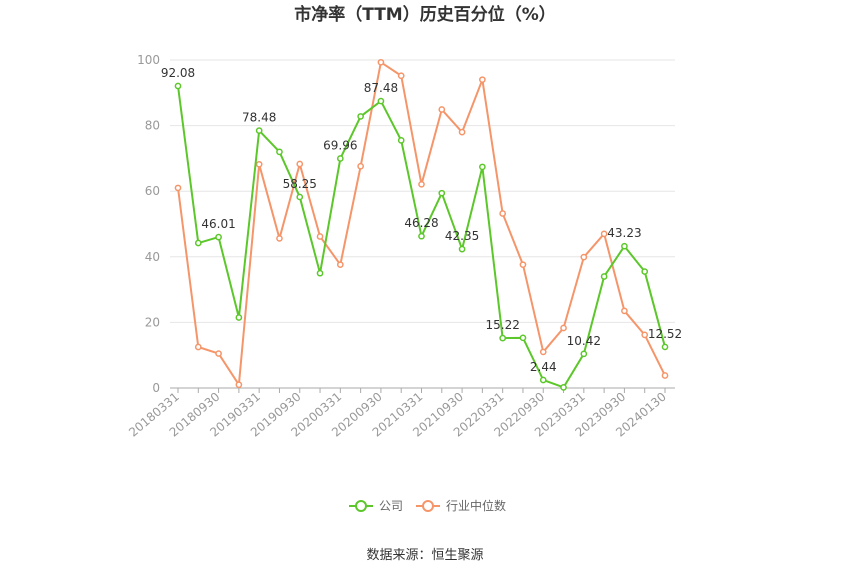 The height and width of the screenshot is (575, 850). I want to click on data-label: 87.48, so click(381, 88).